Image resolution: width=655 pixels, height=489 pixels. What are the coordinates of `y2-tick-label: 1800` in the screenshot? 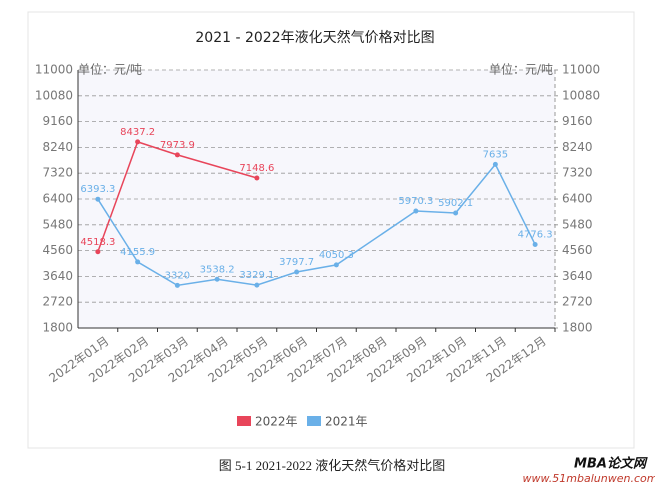 It's located at (577, 328).